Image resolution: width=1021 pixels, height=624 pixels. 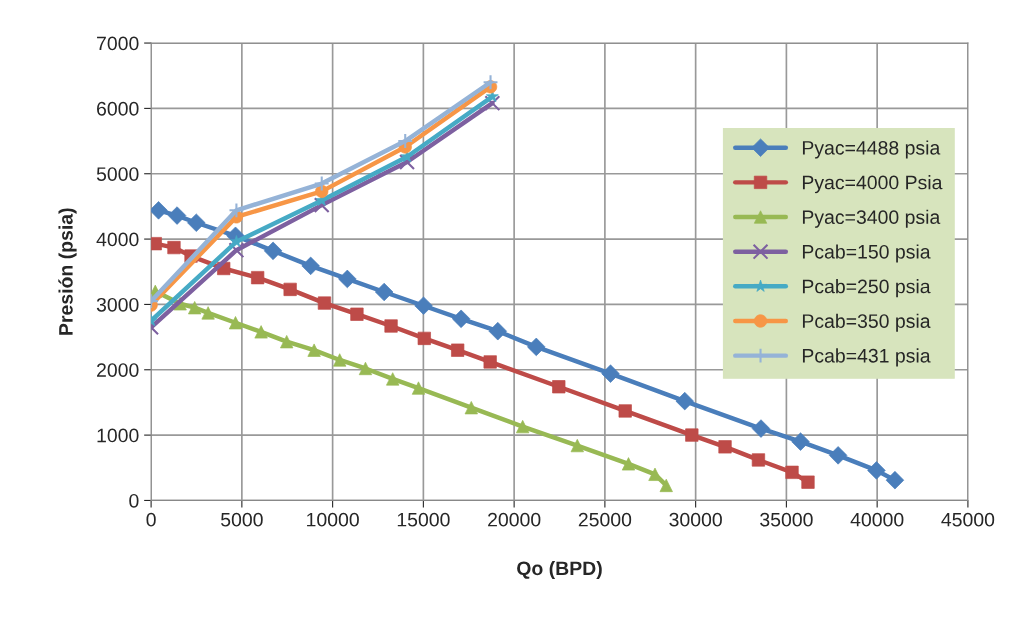 I want to click on x-tick-label: 20000, so click(x=514, y=519).